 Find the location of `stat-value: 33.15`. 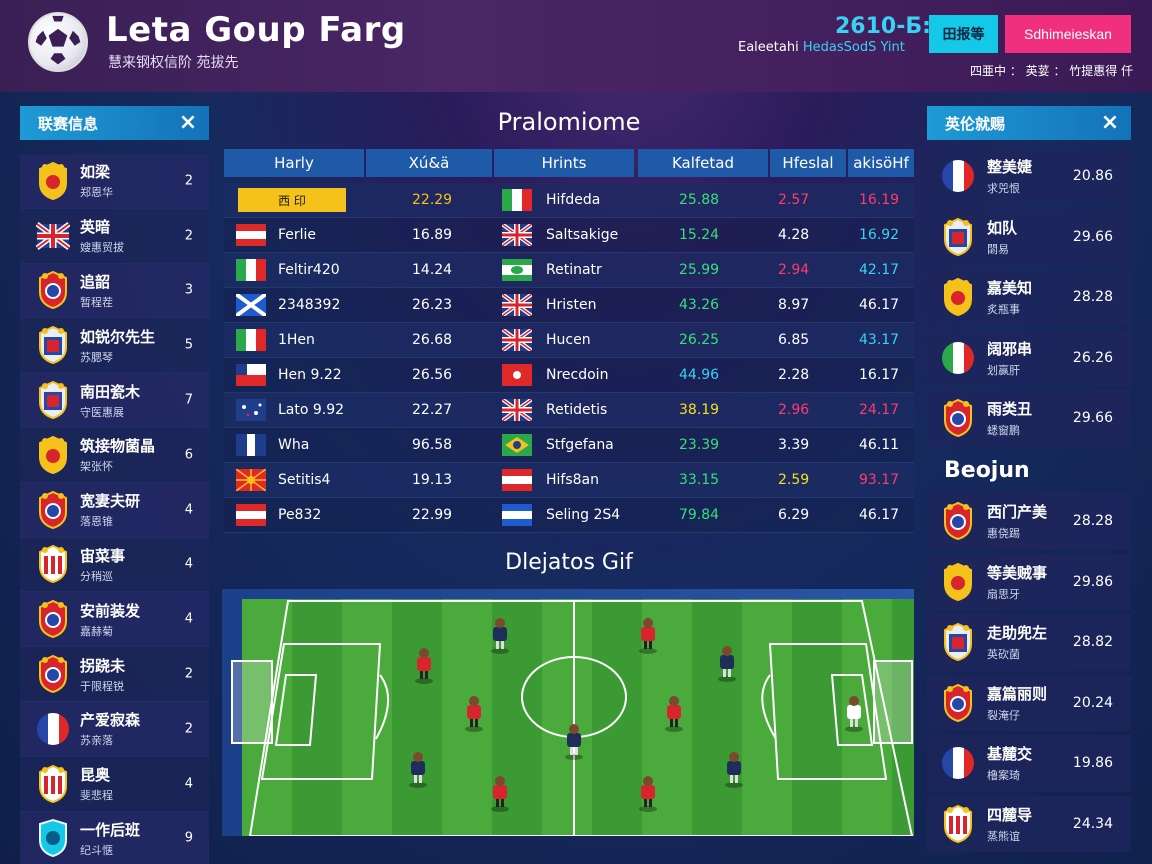

stat-value: 33.15 is located at coordinates (699, 480).